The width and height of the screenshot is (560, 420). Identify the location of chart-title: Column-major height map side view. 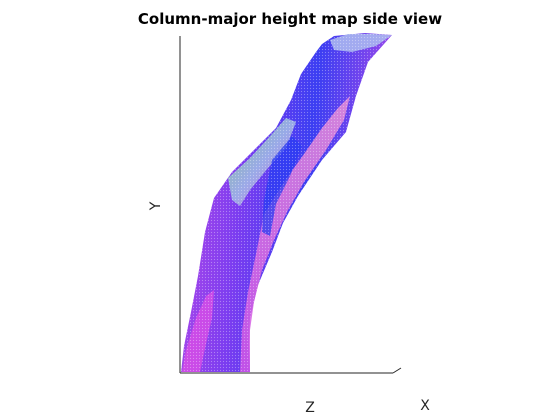
(290, 19).